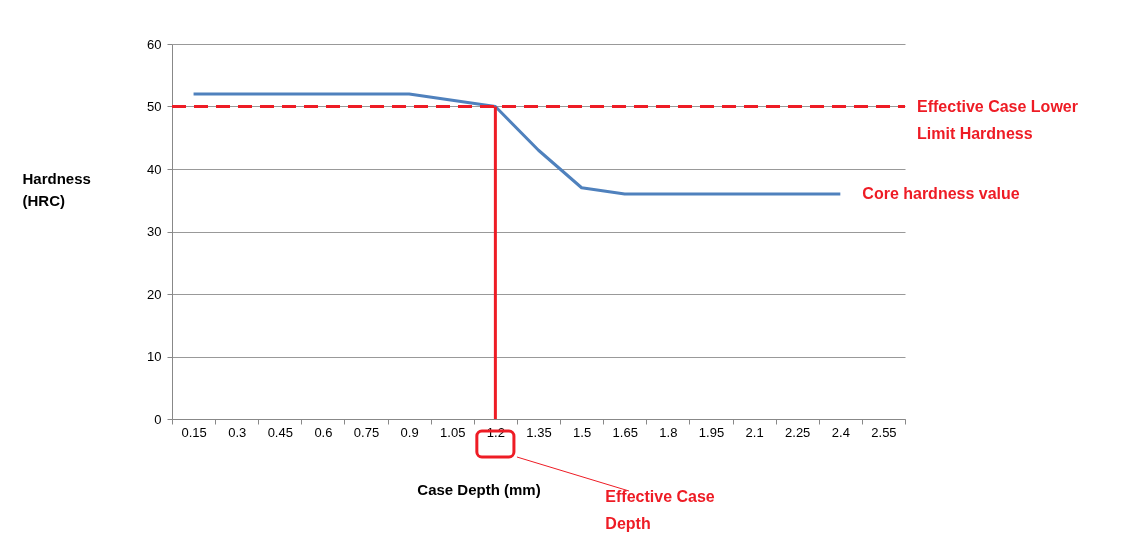 The width and height of the screenshot is (1139, 535). Describe the element at coordinates (997, 119) in the screenshot. I see `ref-line-label: Effective Case Lower Limit Hardness` at that location.